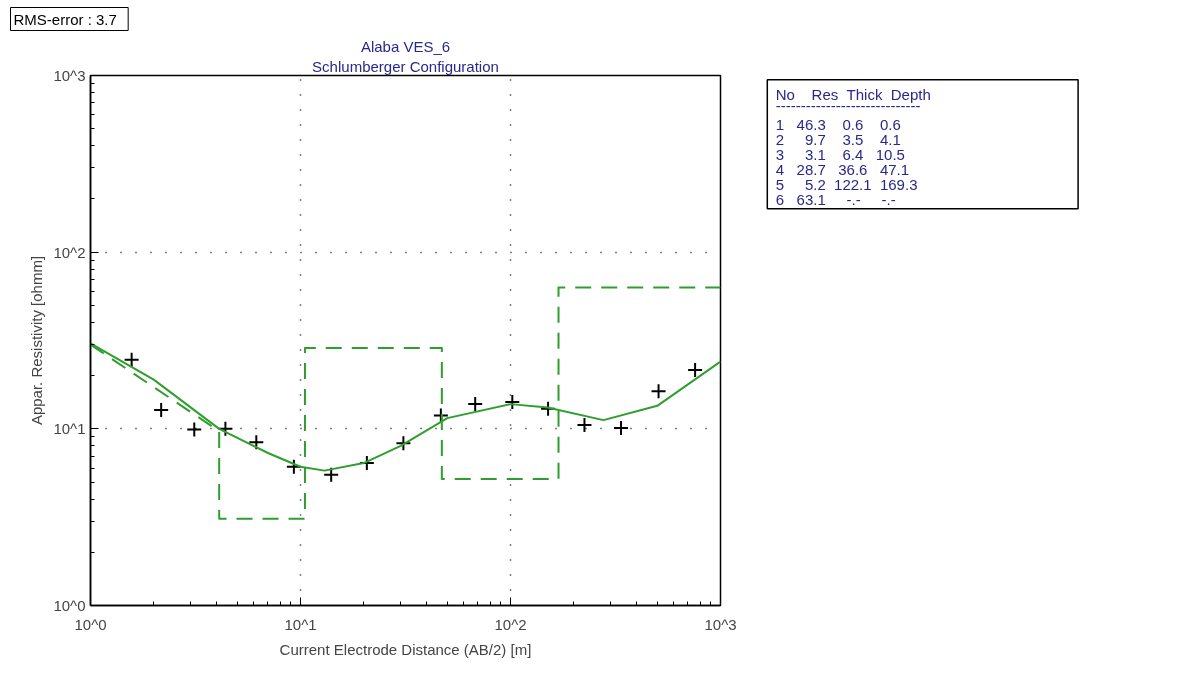 This screenshot has height=691, width=1185. What do you see at coordinates (65, 19) in the screenshot?
I see `text: RMS-error : 3.7` at bounding box center [65, 19].